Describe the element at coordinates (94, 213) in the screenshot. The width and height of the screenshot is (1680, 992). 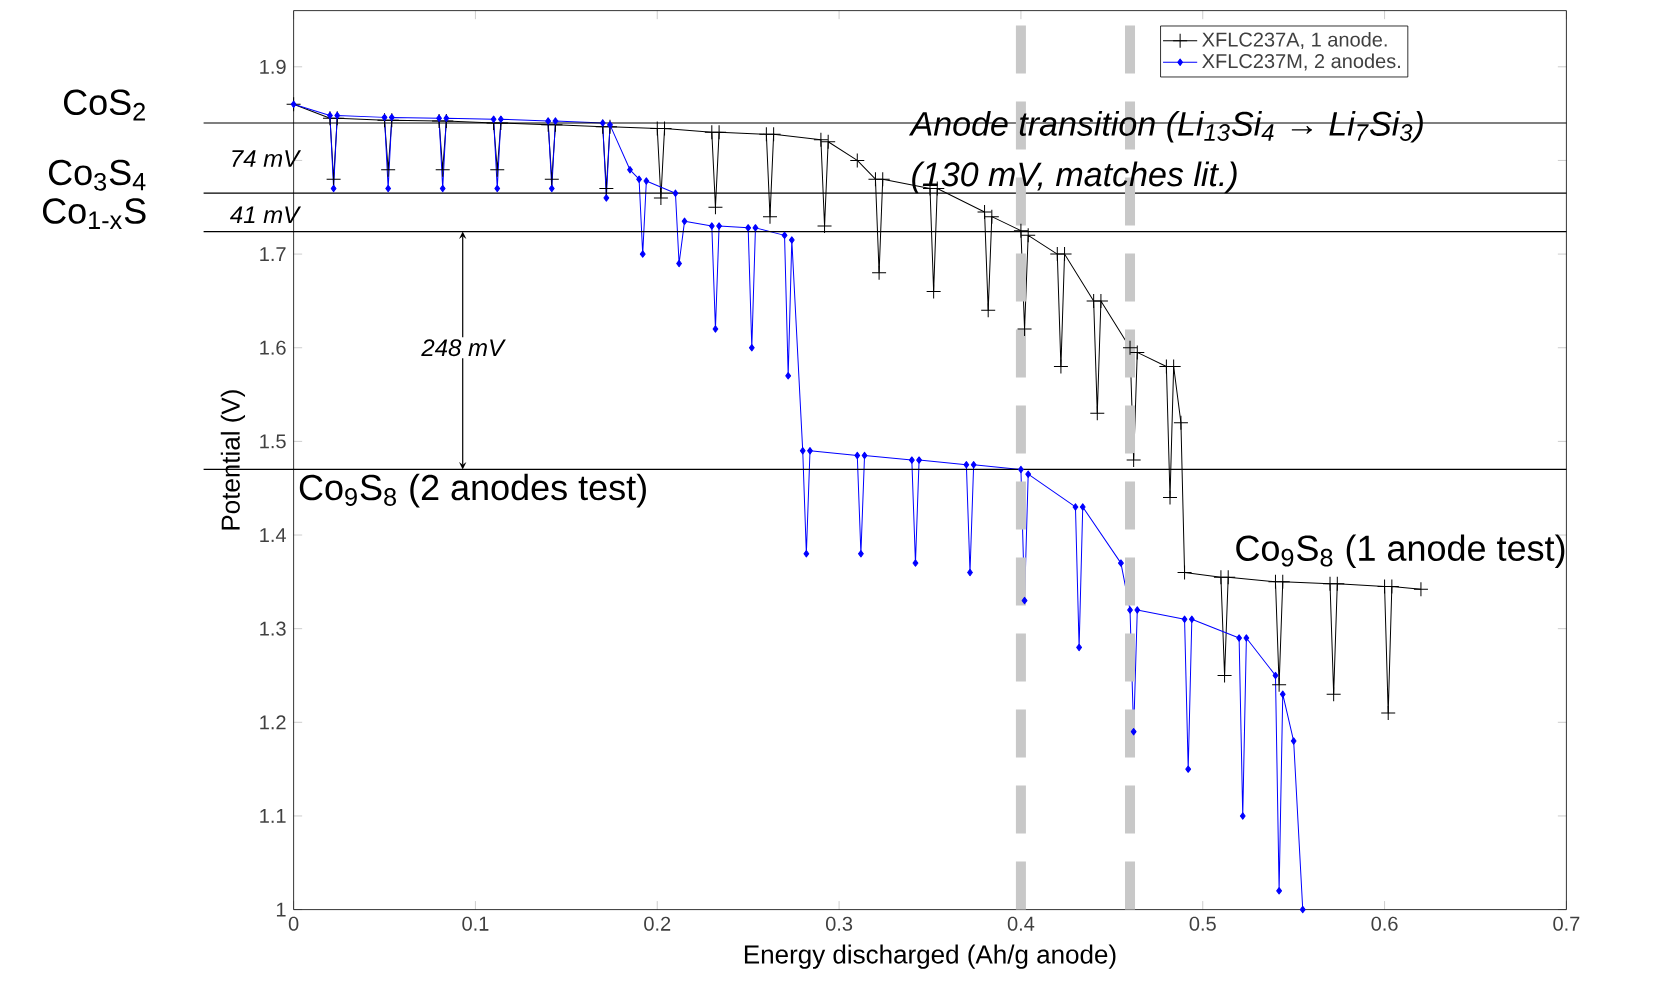
I see `ref-line-label: Co$_{1-x}$S` at that location.